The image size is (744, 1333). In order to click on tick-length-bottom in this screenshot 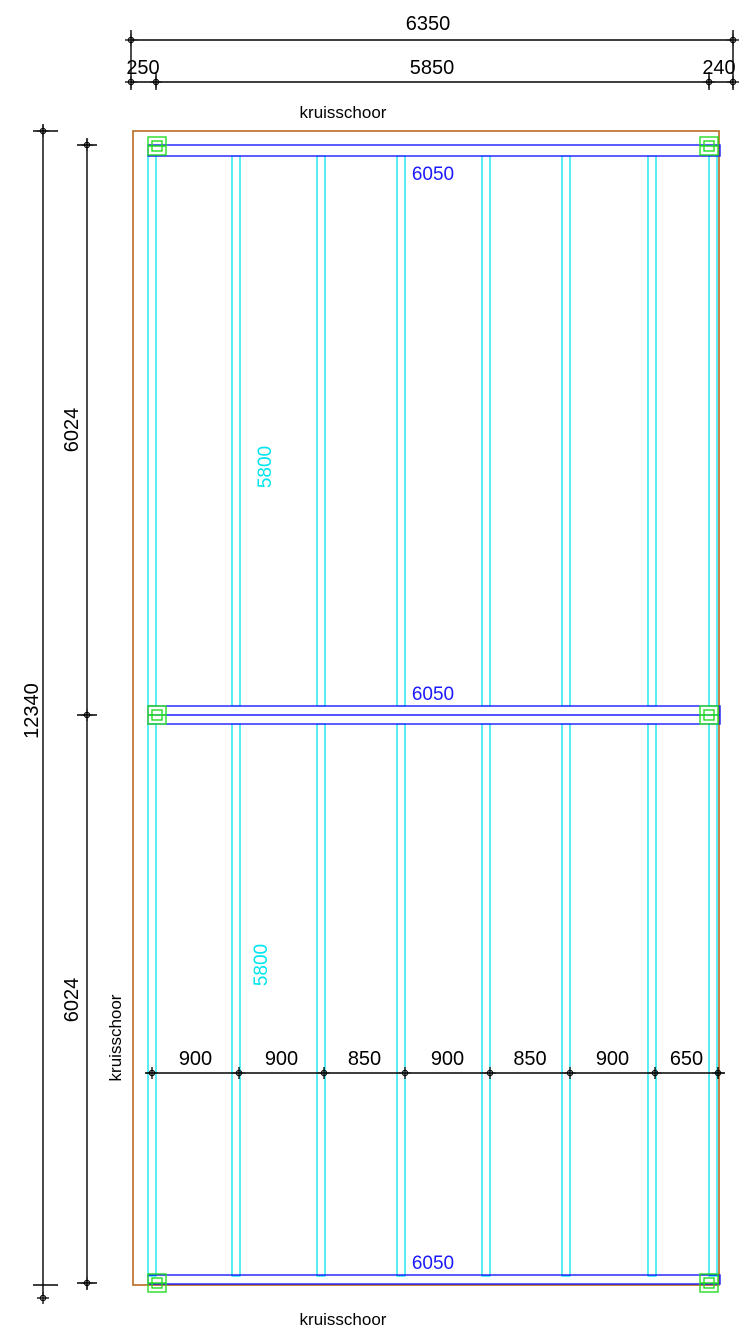, I will do `click(43, 1298)`.